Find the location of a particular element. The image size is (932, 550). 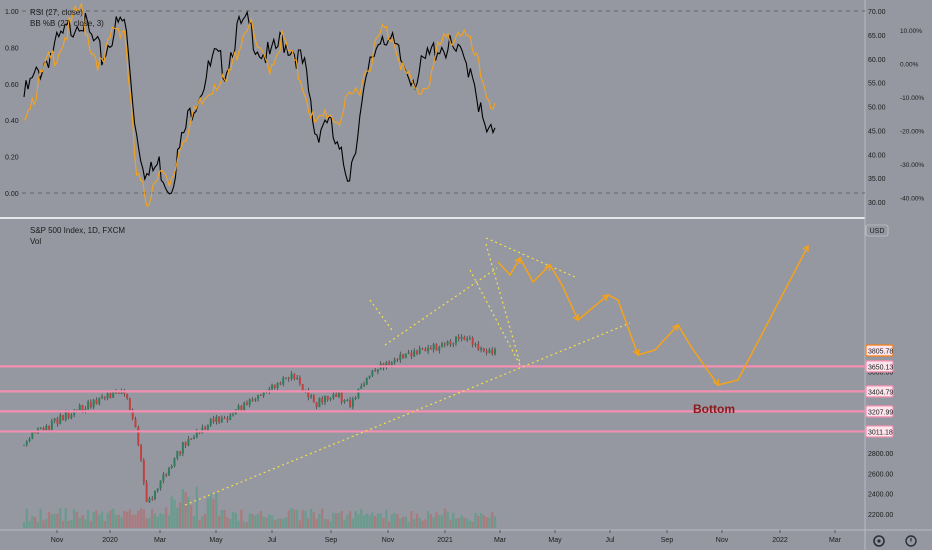

time-tick: 2022 is located at coordinates (780, 540).